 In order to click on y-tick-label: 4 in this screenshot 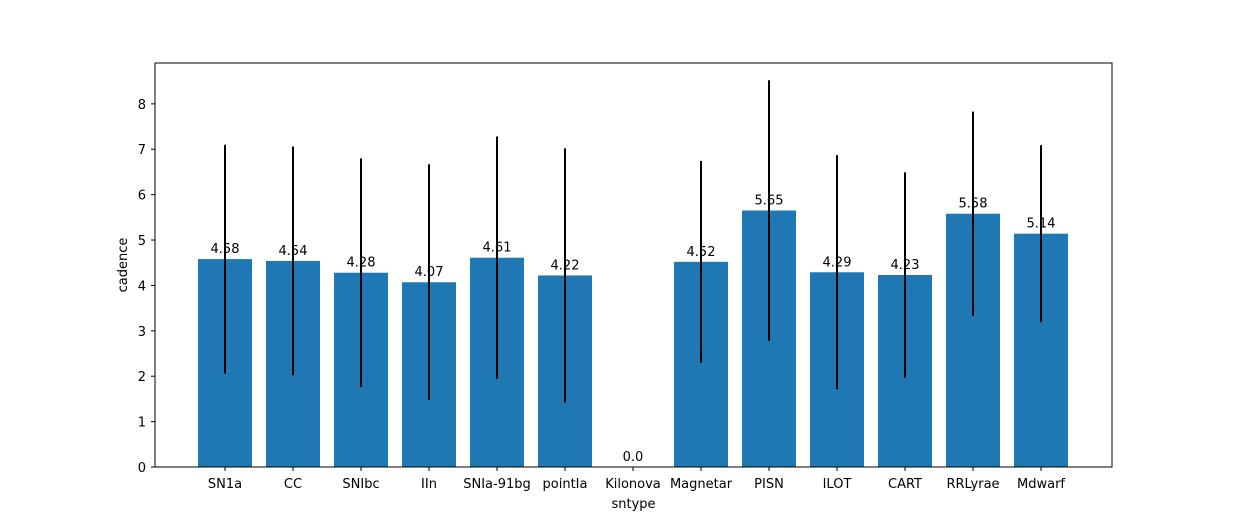, I will do `click(142, 286)`.